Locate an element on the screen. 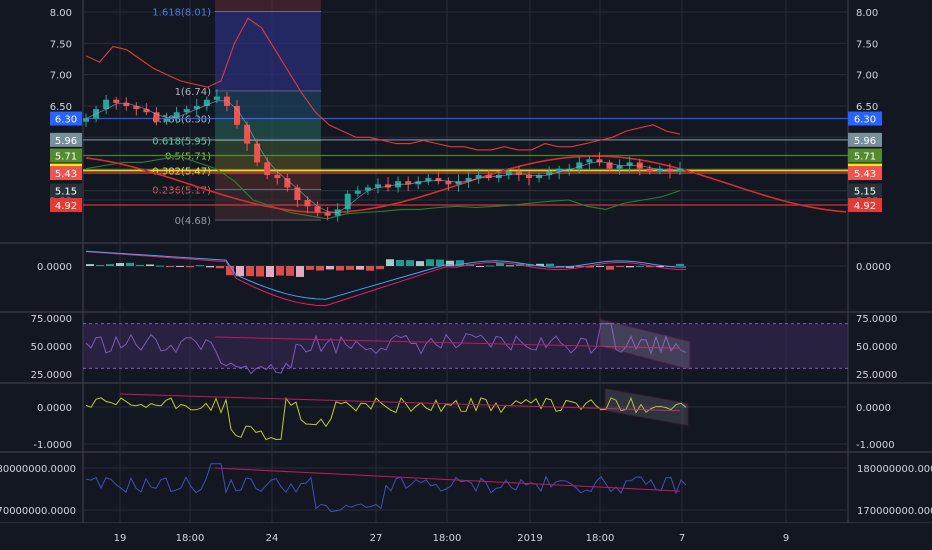 The image size is (932, 550). price-tag-right-label: 5.15 is located at coordinates (865, 192).